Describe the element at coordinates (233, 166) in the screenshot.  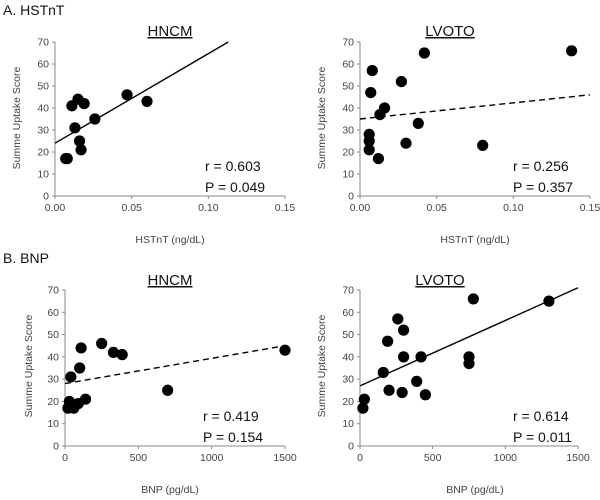
I see `r-value-label: r = 0.603` at that location.